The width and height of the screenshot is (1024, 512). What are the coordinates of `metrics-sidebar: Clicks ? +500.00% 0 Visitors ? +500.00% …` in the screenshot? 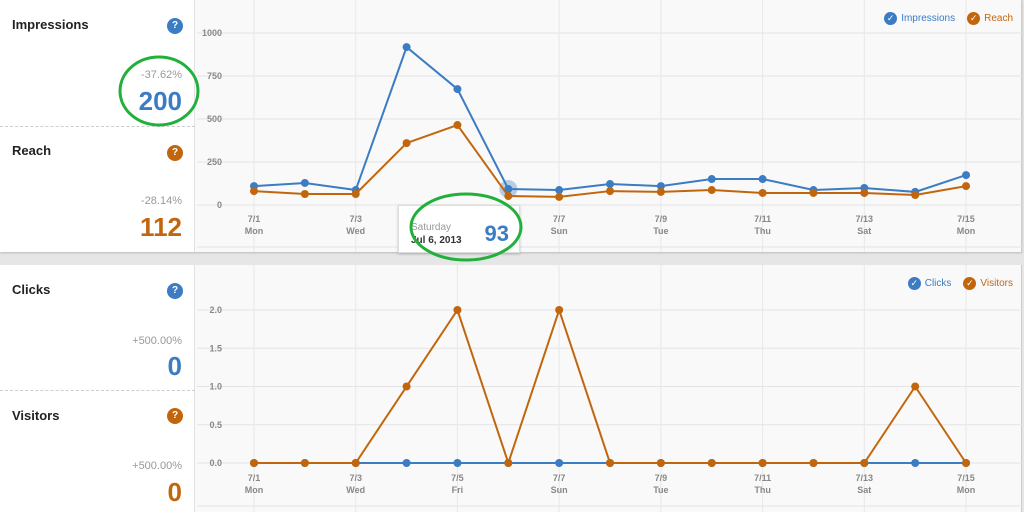 It's located at (97, 388).